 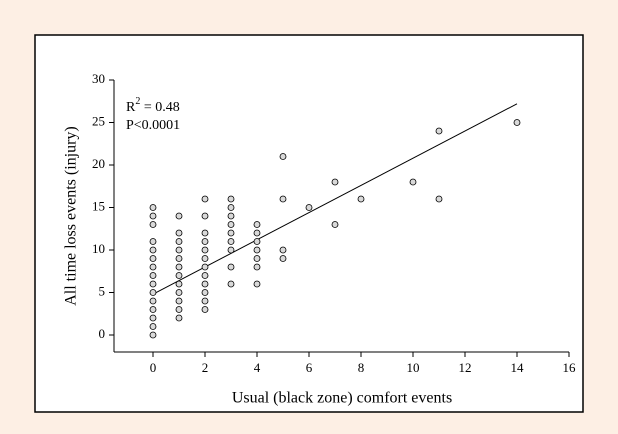 What do you see at coordinates (137, 101) in the screenshot?
I see `sup: 2` at bounding box center [137, 101].